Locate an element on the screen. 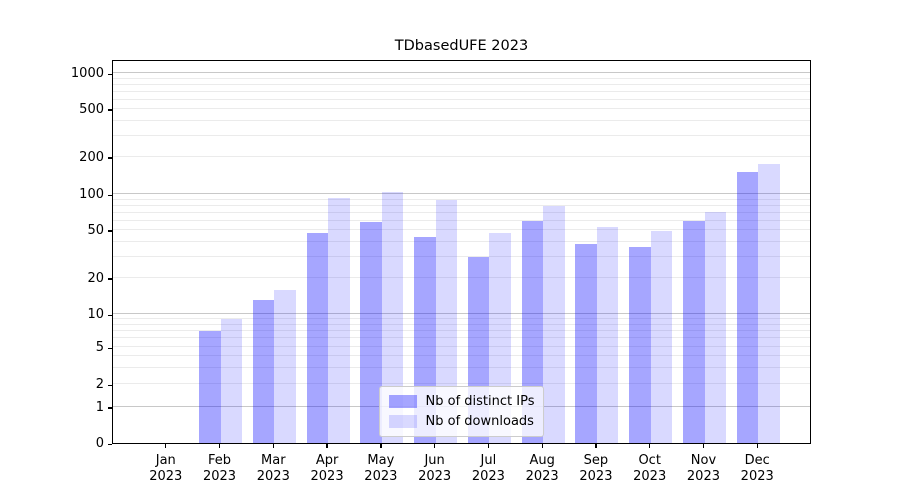 The height and width of the screenshot is (500, 900). bar-mar-ips is located at coordinates (263, 371).